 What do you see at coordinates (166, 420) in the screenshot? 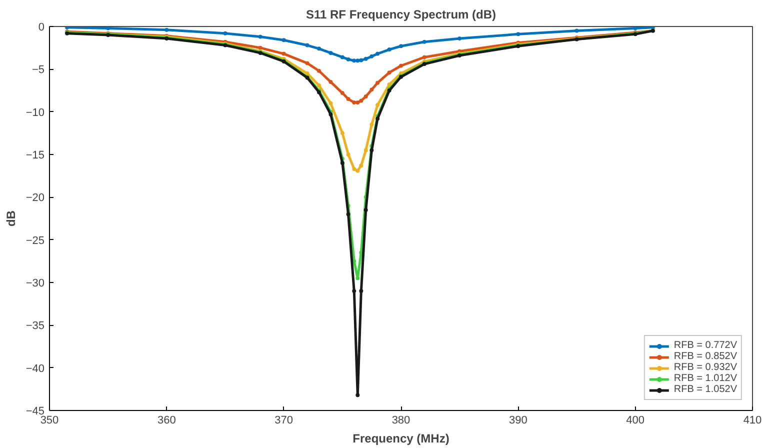
I see `x-tick-label: 360` at bounding box center [166, 420].